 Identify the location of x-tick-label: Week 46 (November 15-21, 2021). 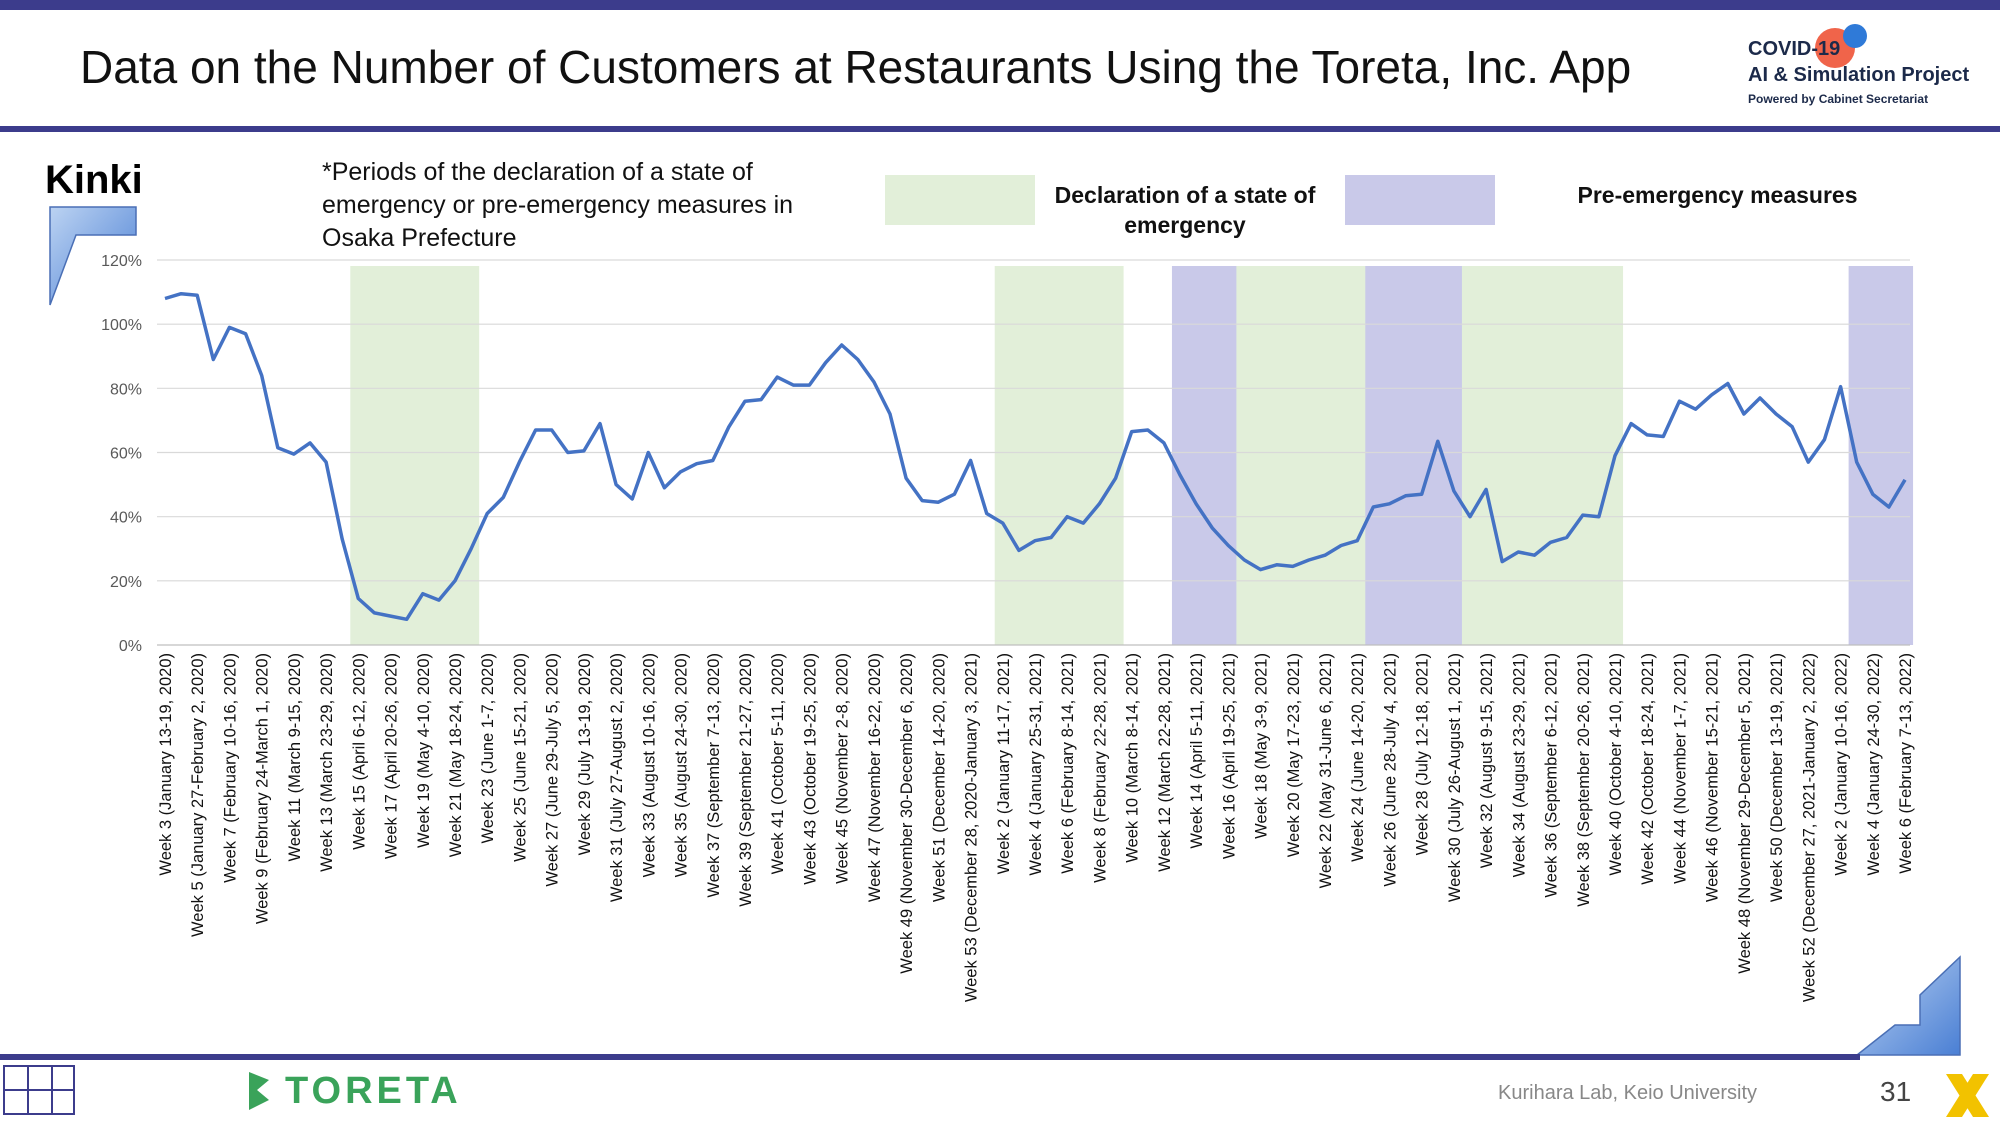
(1713, 777).